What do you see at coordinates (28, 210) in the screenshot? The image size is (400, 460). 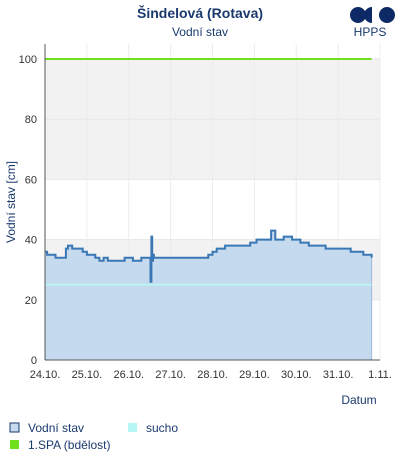 I see `y-tick-labels: 0 20 40 60 80 100` at bounding box center [28, 210].